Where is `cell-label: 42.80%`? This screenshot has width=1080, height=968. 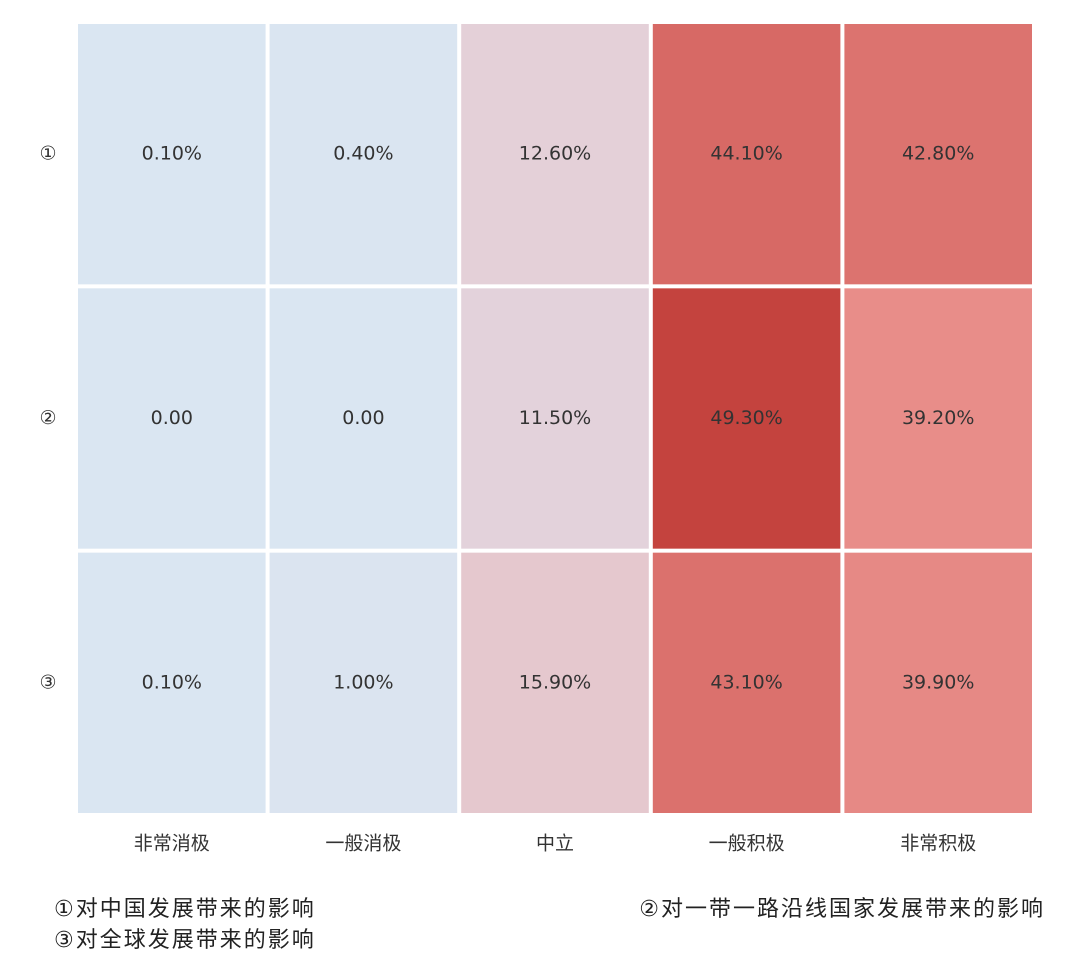
cell-label: 42.80% is located at coordinates (938, 154).